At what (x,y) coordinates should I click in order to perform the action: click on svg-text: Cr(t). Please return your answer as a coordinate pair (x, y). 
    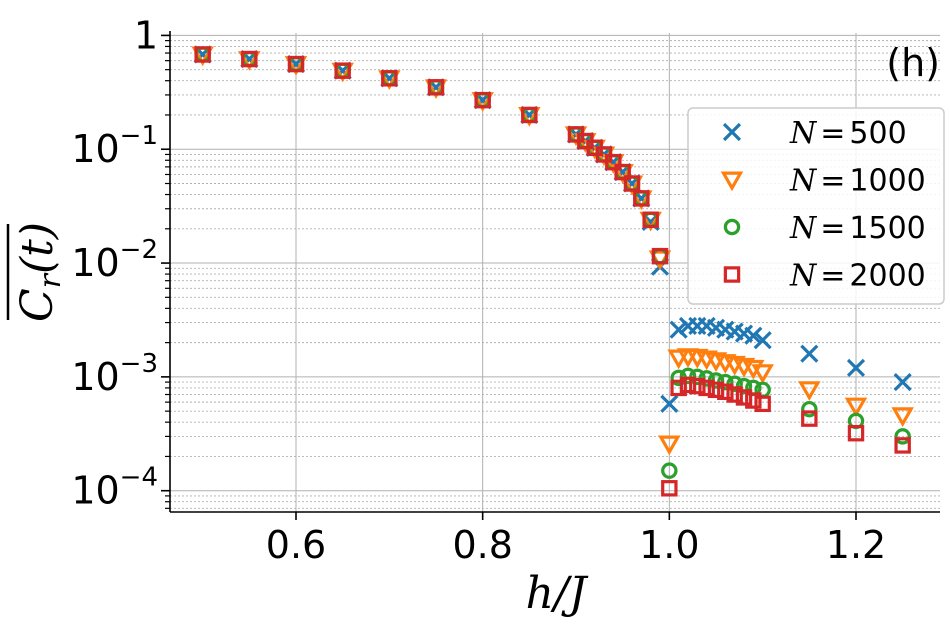
    Looking at the image, I should click on (40, 272).